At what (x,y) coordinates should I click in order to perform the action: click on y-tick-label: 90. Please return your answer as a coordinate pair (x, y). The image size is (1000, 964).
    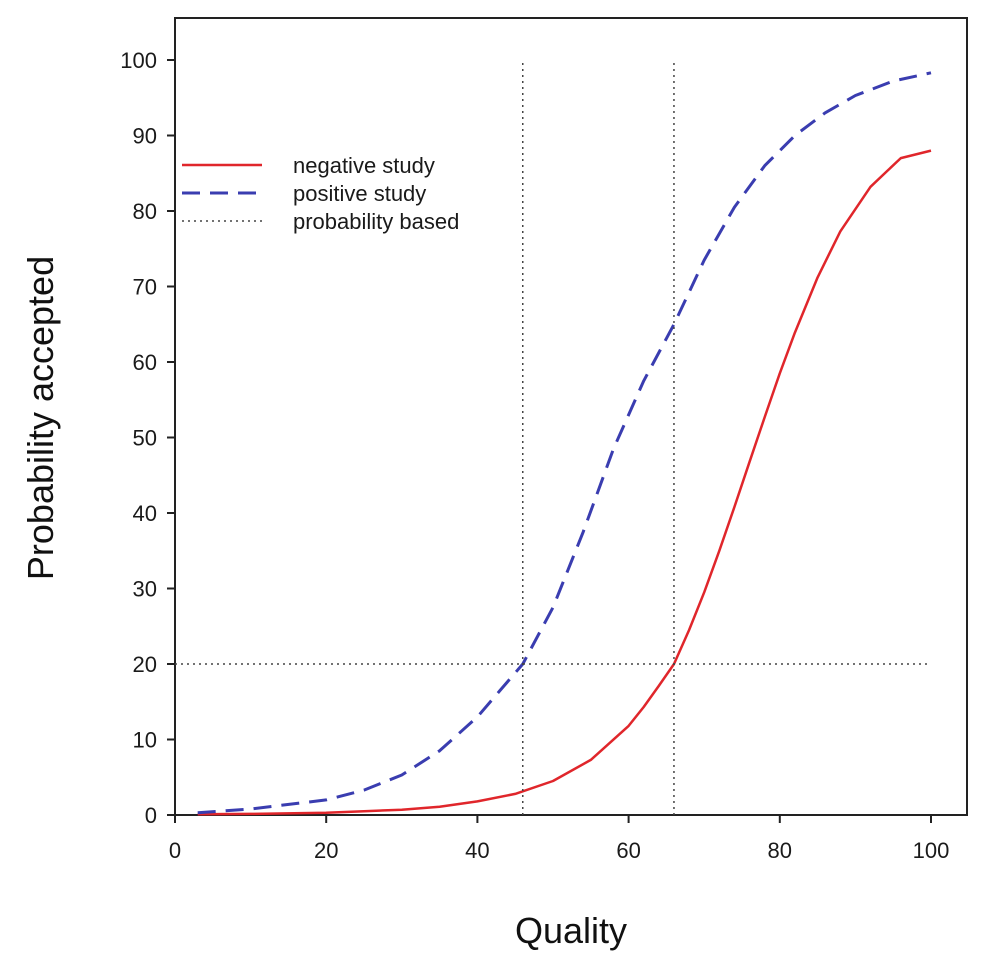
    Looking at the image, I should click on (145, 136).